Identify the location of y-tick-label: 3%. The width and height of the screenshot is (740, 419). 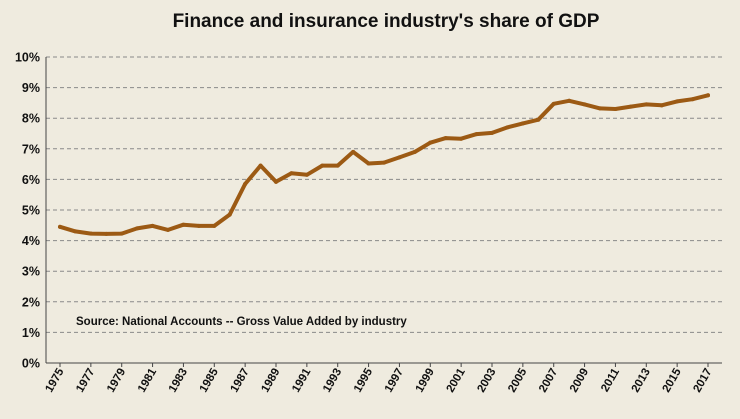
(31, 272).